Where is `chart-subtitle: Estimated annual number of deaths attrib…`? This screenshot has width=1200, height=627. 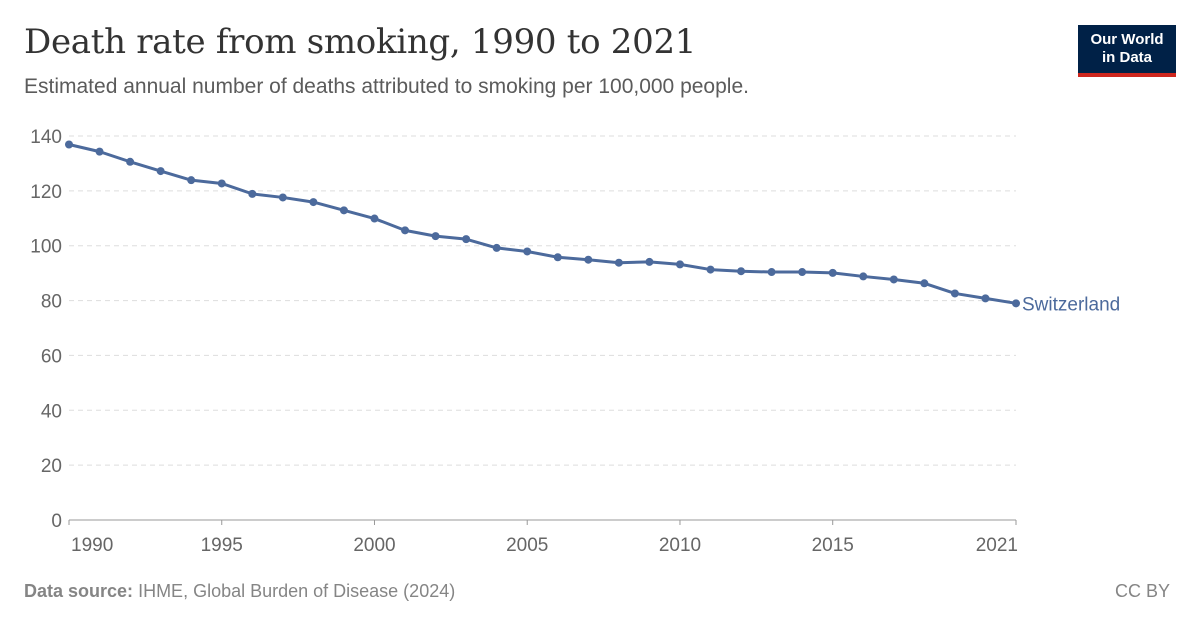
chart-subtitle: Estimated annual number of deaths attrib… is located at coordinates (386, 86).